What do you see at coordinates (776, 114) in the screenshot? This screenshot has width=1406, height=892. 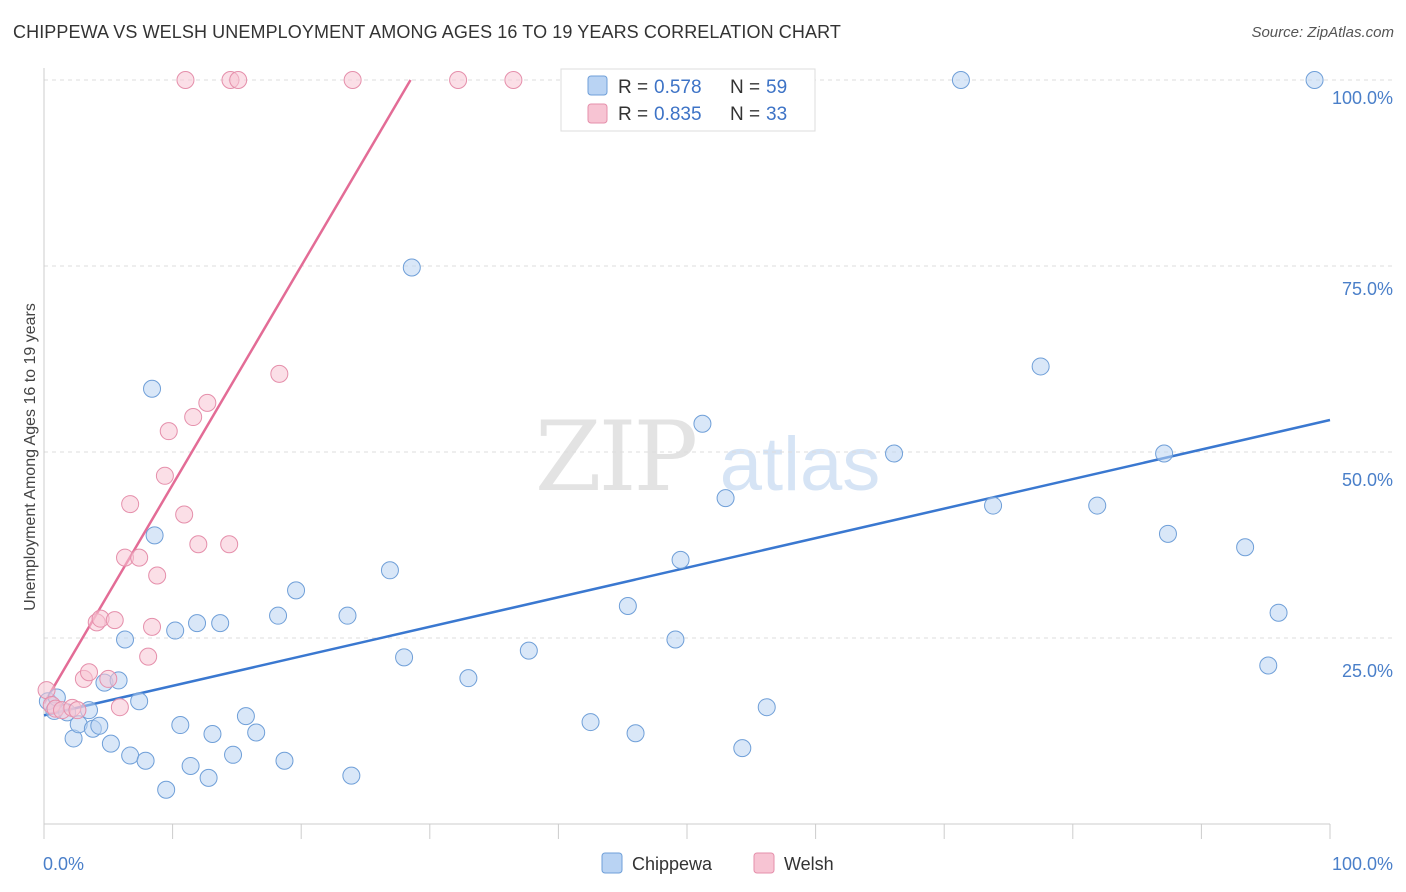 I see `legend-n-value-welsh: 33` at bounding box center [776, 114].